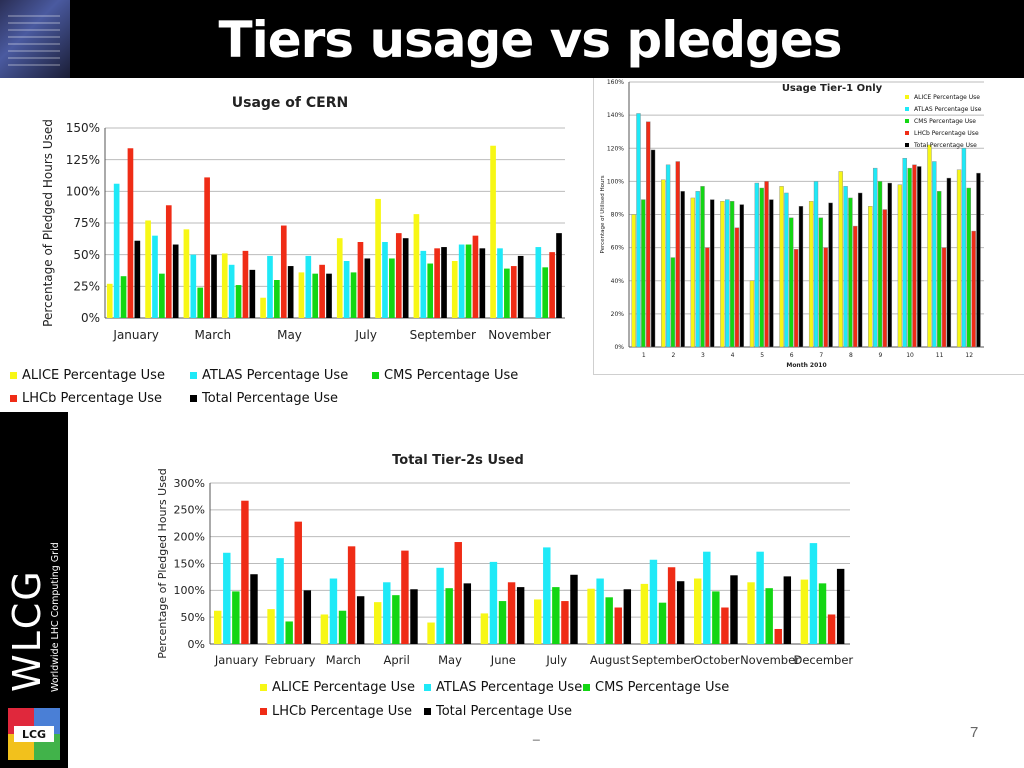 The width and height of the screenshot is (1024, 768). I want to click on x-tick-label: 9, so click(881, 355).